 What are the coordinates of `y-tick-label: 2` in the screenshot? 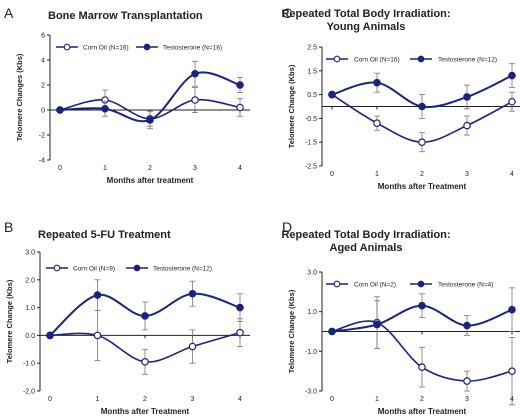 It's located at (43, 86).